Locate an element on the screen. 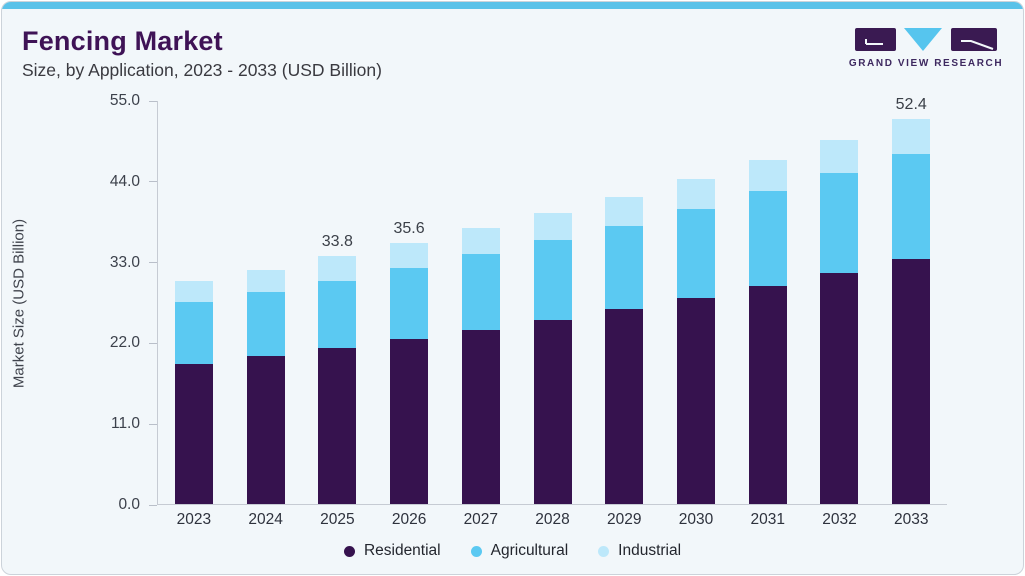 The width and height of the screenshot is (1025, 576). x-tick-label-2027: 2027 is located at coordinates (481, 519).